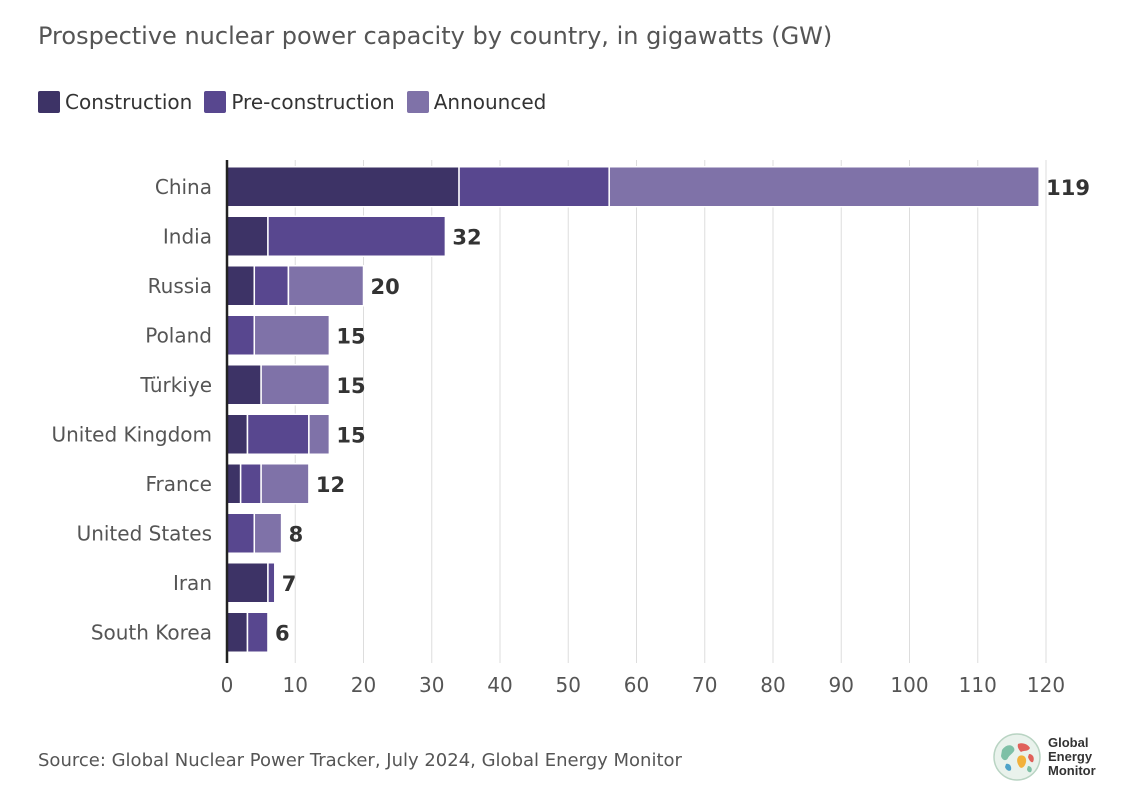 This screenshot has height=800, width=1143. I want to click on global-energy-monitor-logo: Global Energy Monitor, so click(1044, 757).